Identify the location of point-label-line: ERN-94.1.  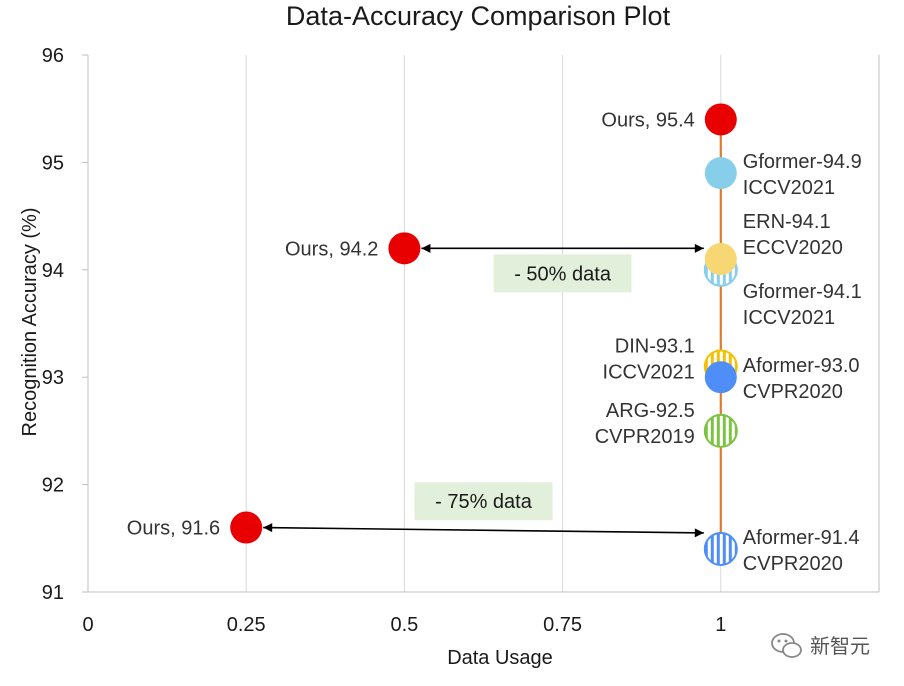
(787, 222).